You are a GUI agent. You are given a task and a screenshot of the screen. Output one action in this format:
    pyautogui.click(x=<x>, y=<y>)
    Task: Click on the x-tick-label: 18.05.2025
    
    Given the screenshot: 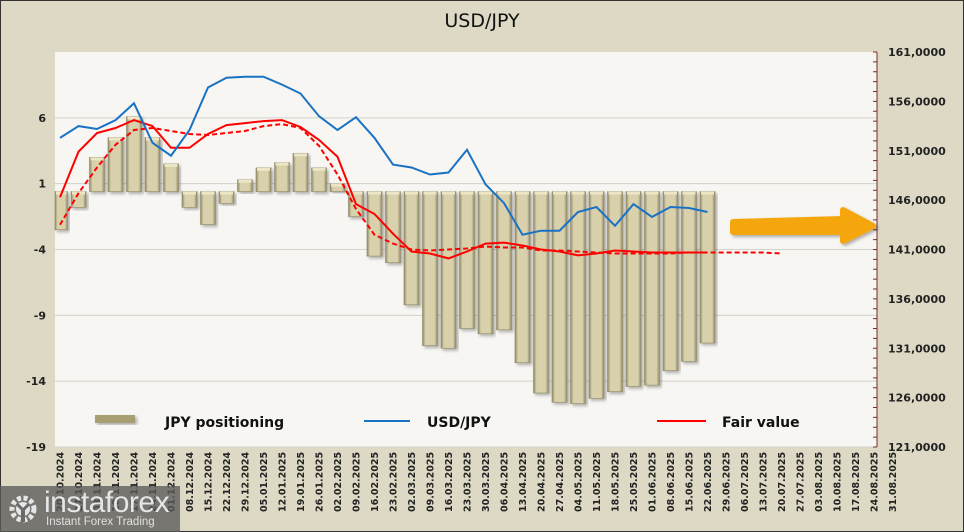 What is the action you would take?
    pyautogui.click(x=616, y=482)
    